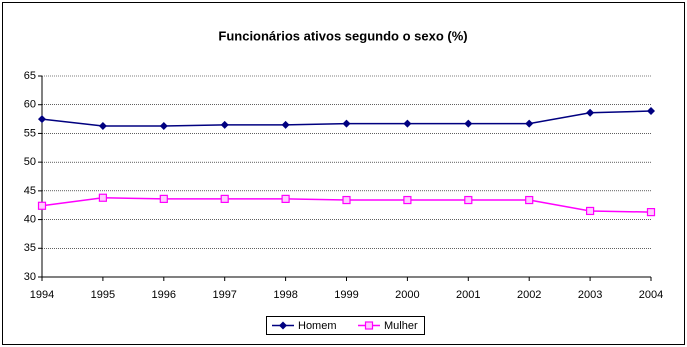 Image resolution: width=687 pixels, height=347 pixels. Describe the element at coordinates (30, 277) in the screenshot. I see `y-tick-label: 30` at that location.